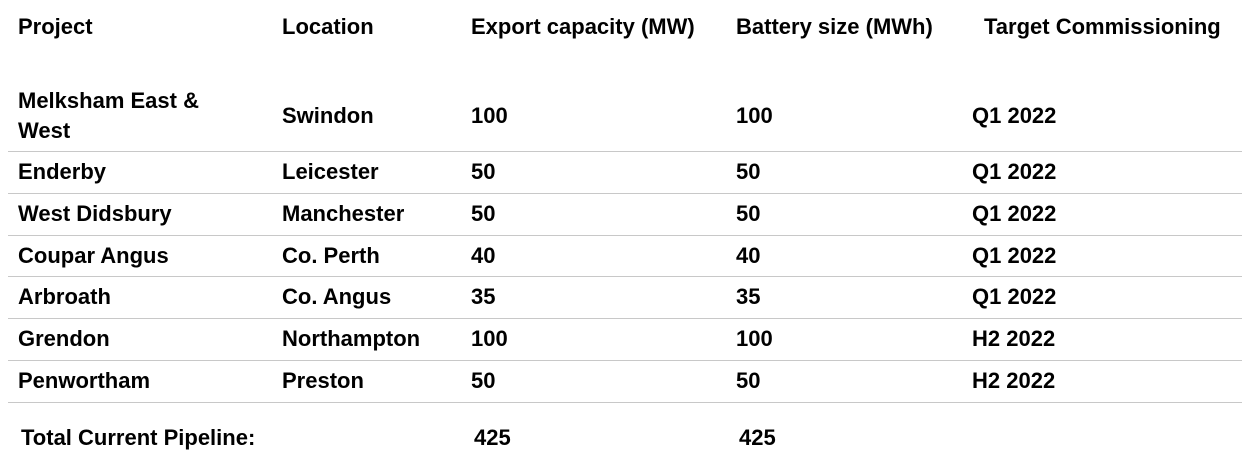 This screenshot has width=1242, height=474. Describe the element at coordinates (84, 380) in the screenshot. I see `cell-project: Penwortham` at that location.